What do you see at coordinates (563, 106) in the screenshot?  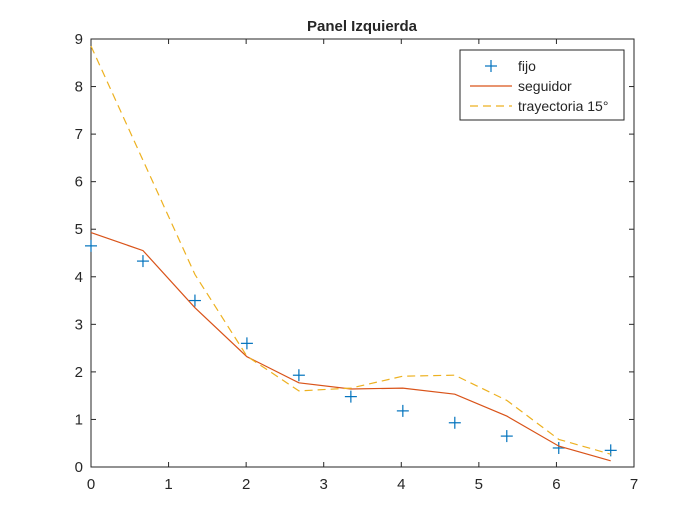 I see `legend-label: trayectoria 15°` at bounding box center [563, 106].